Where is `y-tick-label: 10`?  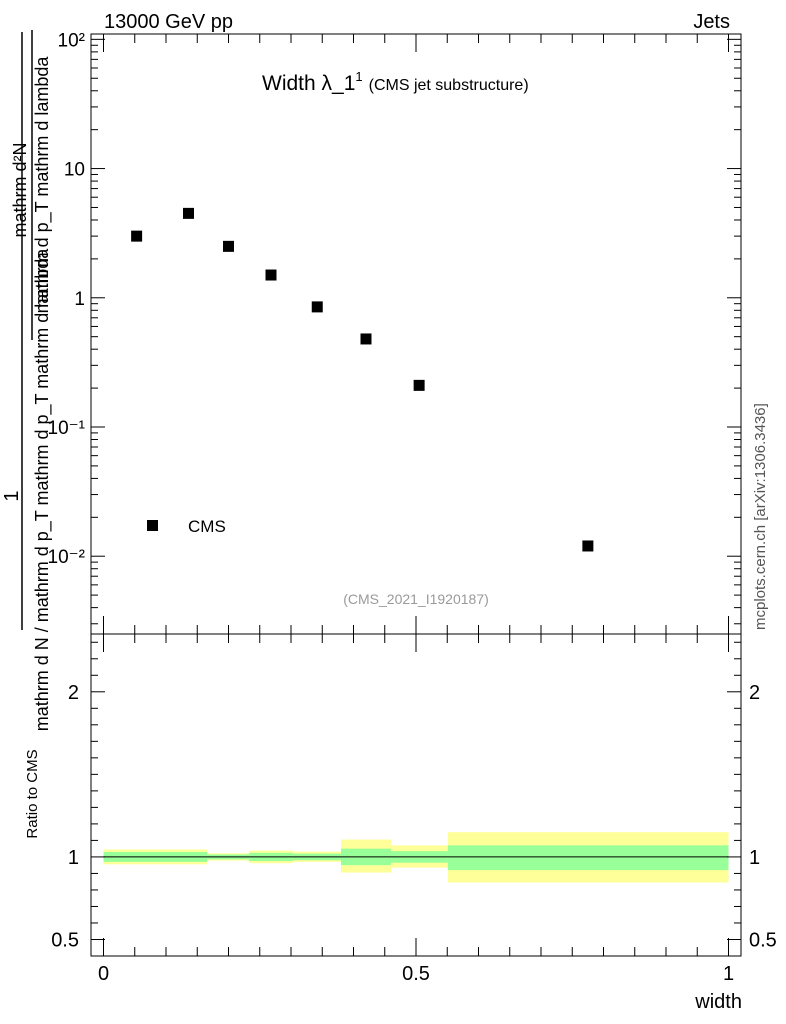 y-tick-label: 10 is located at coordinates (74, 170).